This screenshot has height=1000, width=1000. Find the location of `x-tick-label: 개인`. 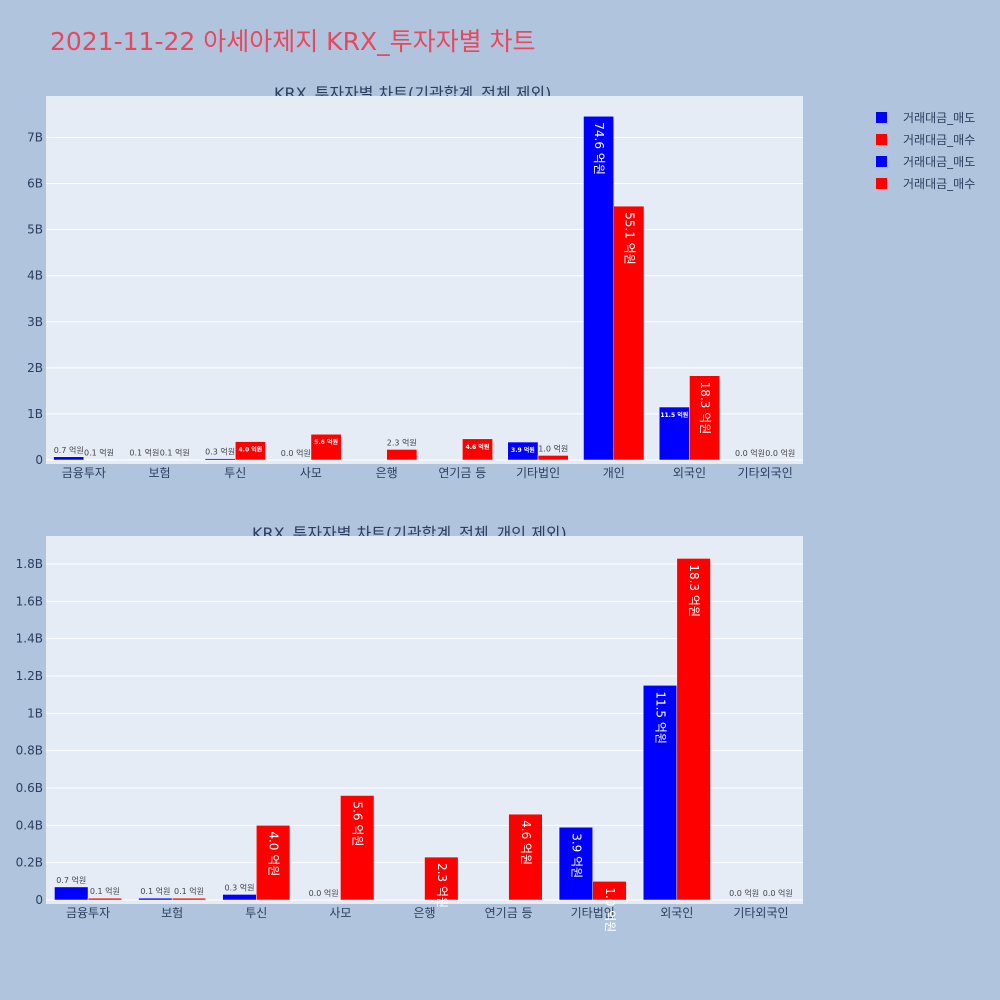

x-tick-label: 개인 is located at coordinates (614, 473).